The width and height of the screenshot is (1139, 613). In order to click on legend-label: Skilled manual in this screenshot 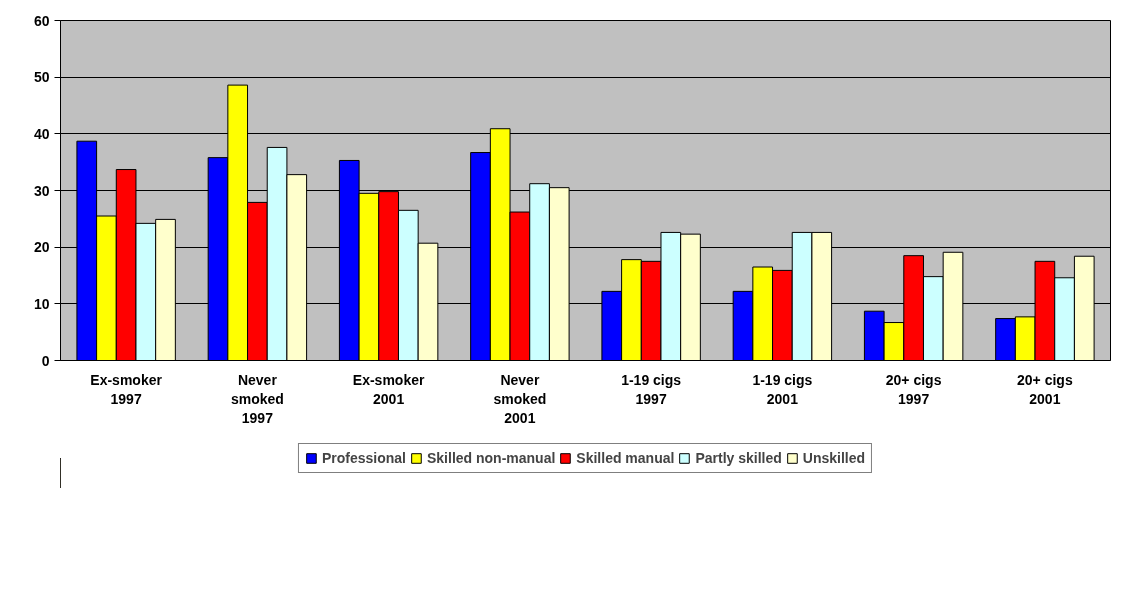, I will do `click(625, 458)`.